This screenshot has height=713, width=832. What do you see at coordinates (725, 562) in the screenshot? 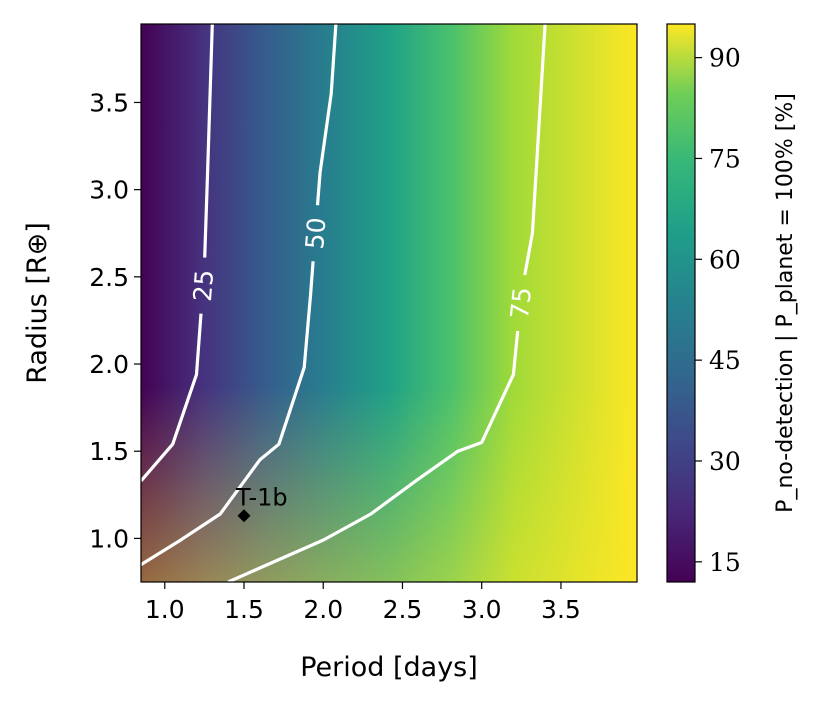
I see `colorbar-tick-label: 15` at bounding box center [725, 562].